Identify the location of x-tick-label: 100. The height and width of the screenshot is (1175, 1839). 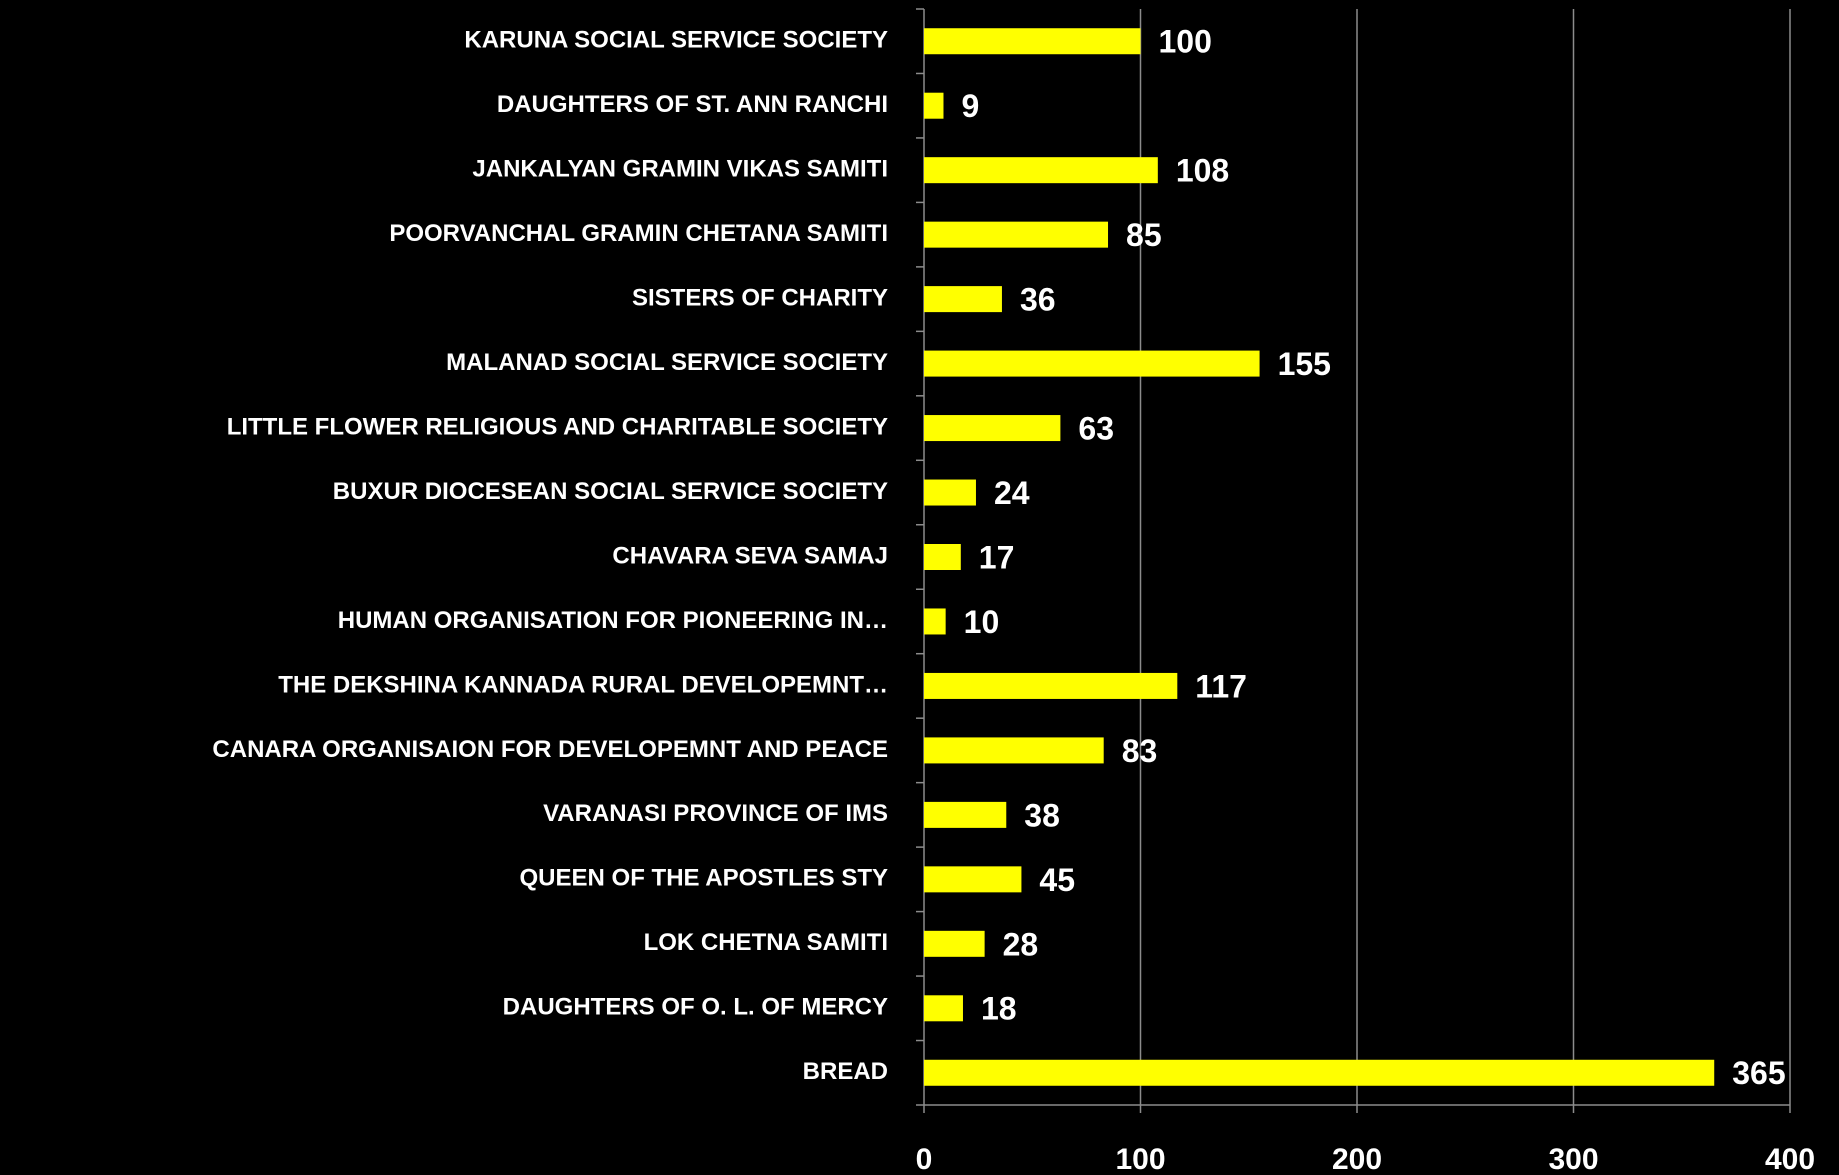
(1140, 1159).